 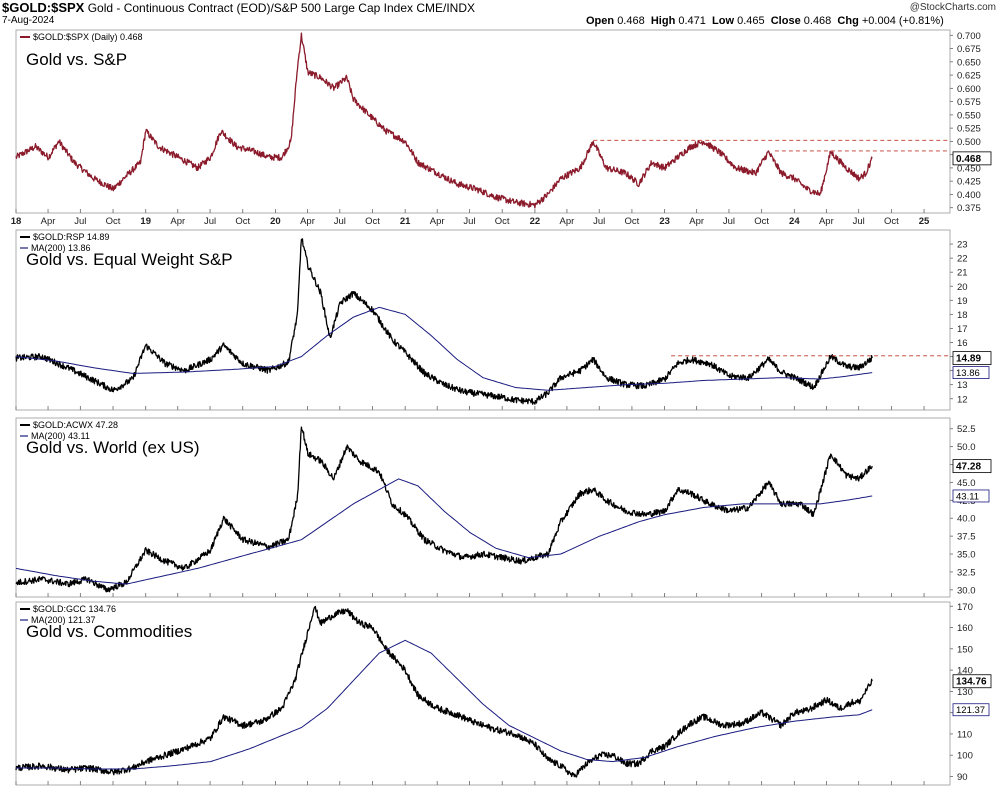 I want to click on y-tick-label: 21, so click(x=962, y=273).